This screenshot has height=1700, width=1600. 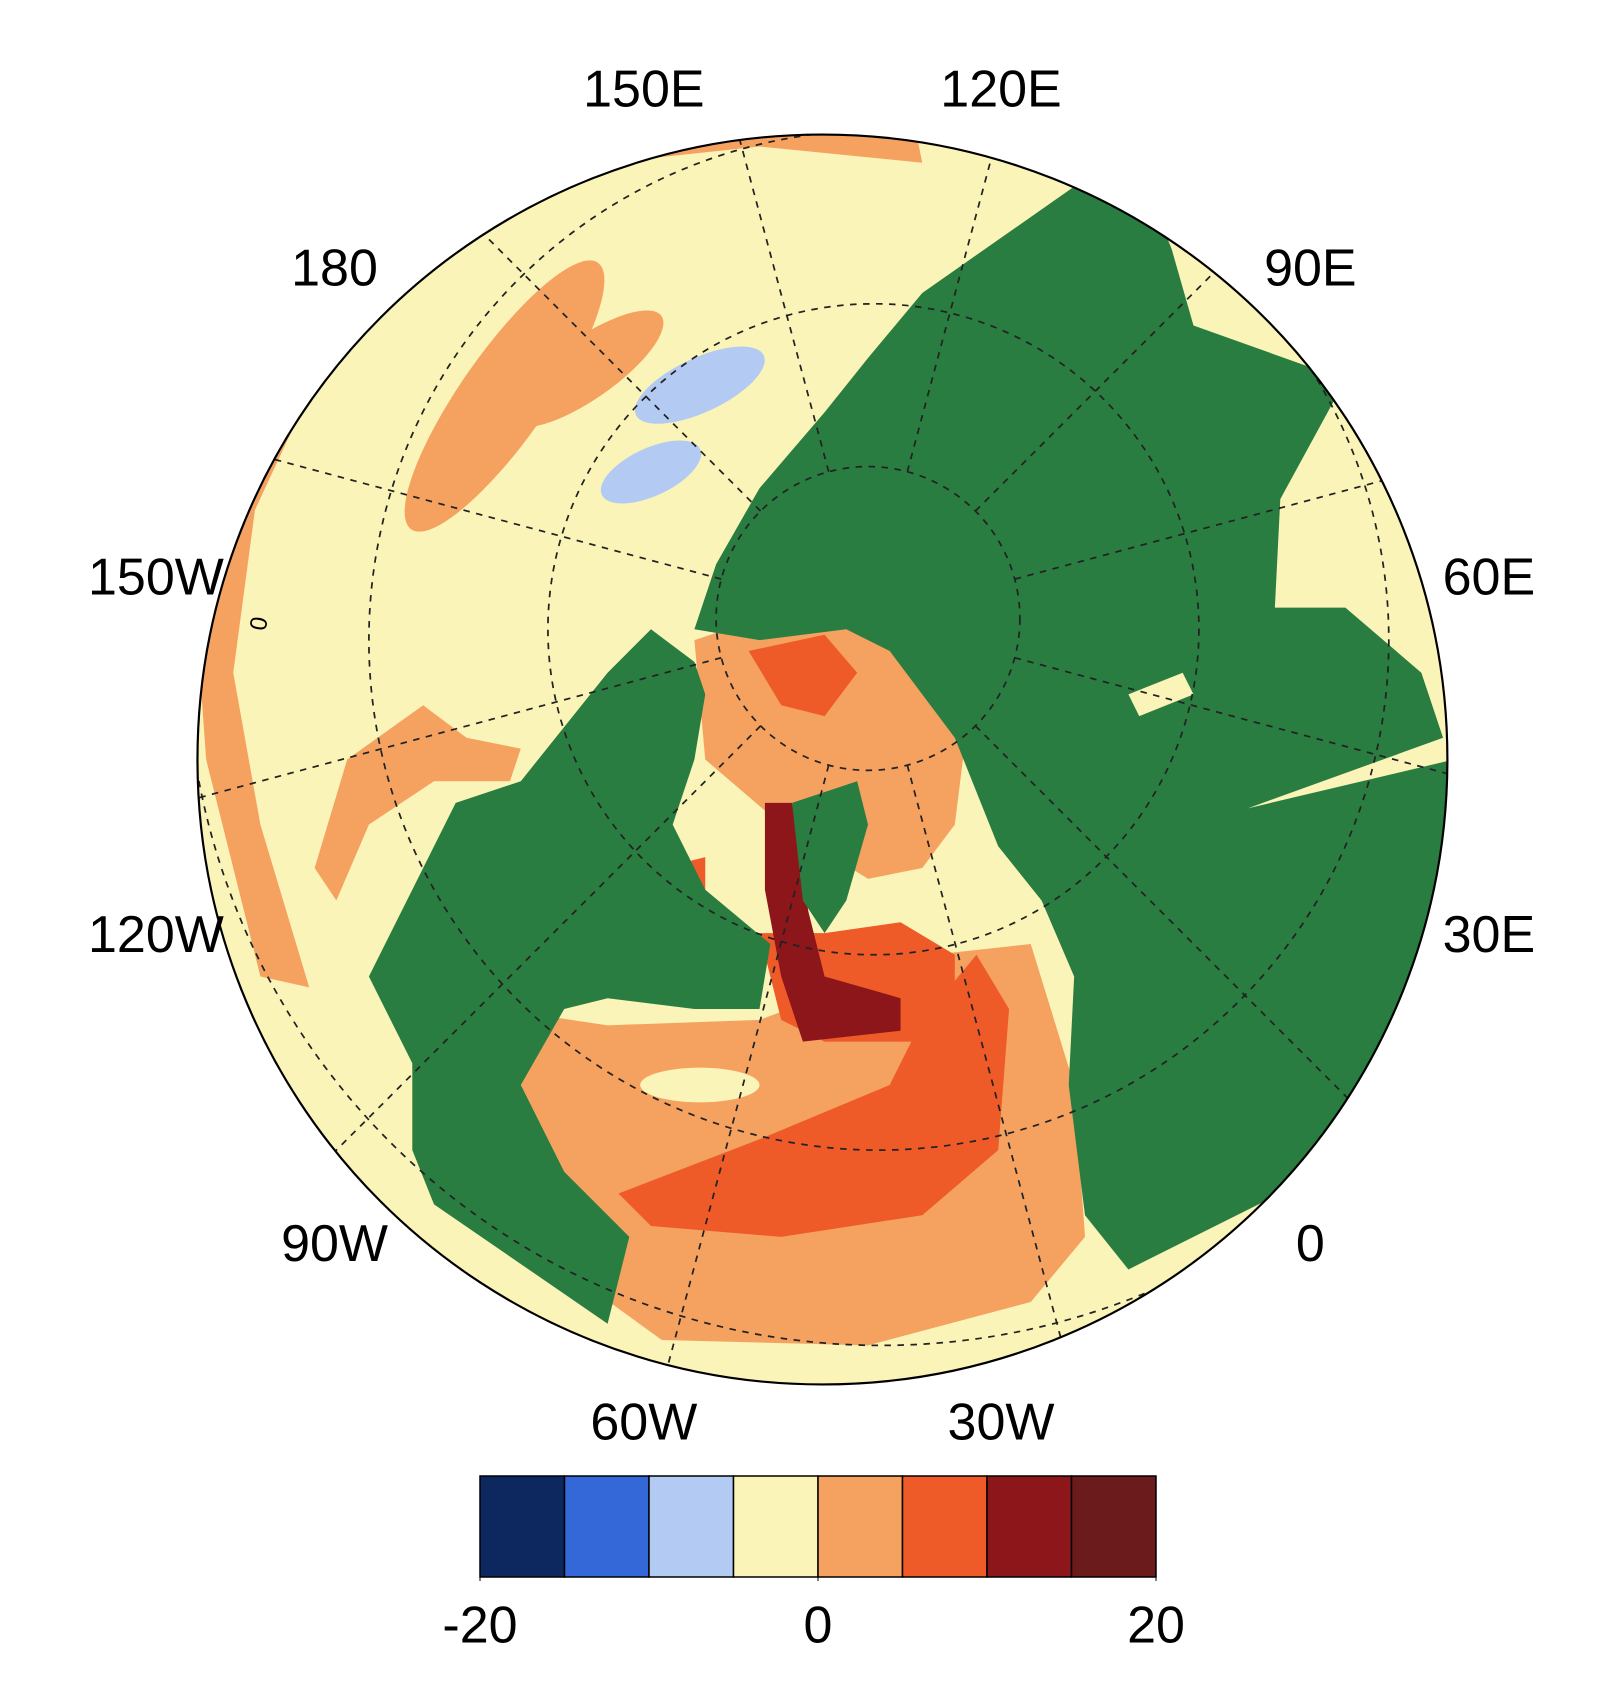 What do you see at coordinates (1489, 935) in the screenshot?
I see `longitude-label: 30E` at bounding box center [1489, 935].